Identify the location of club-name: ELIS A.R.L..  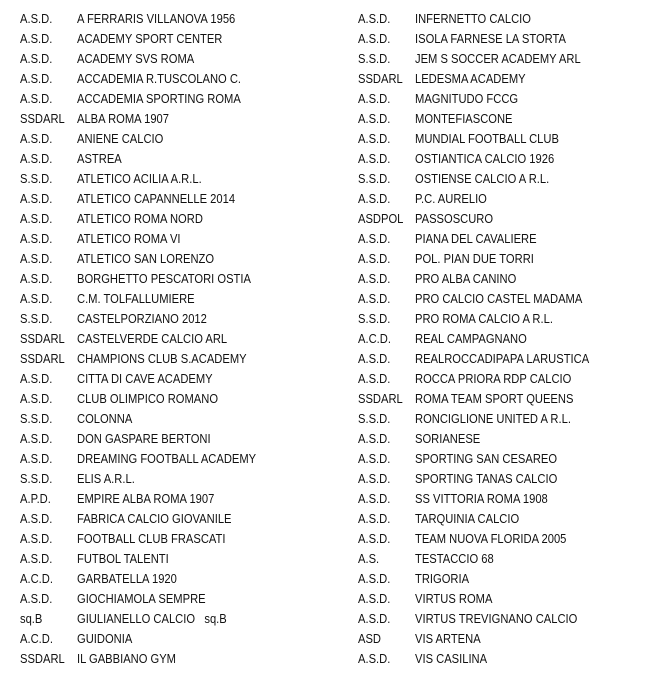
(106, 478).